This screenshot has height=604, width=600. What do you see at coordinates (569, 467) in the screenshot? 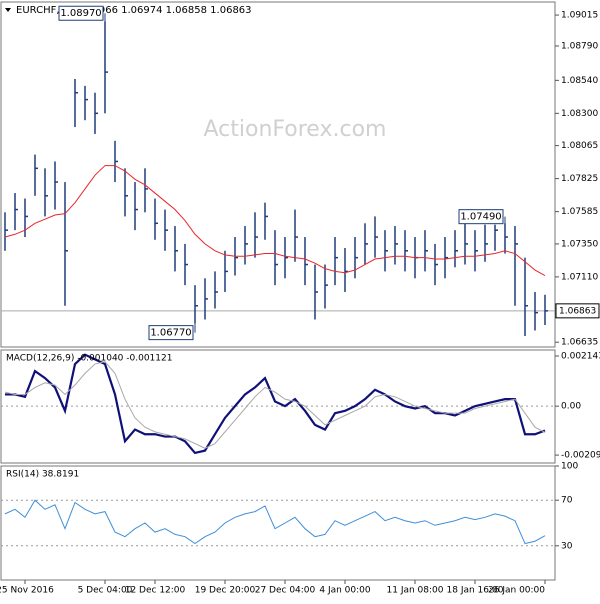
I see `y-tick-label: 100` at bounding box center [569, 467].